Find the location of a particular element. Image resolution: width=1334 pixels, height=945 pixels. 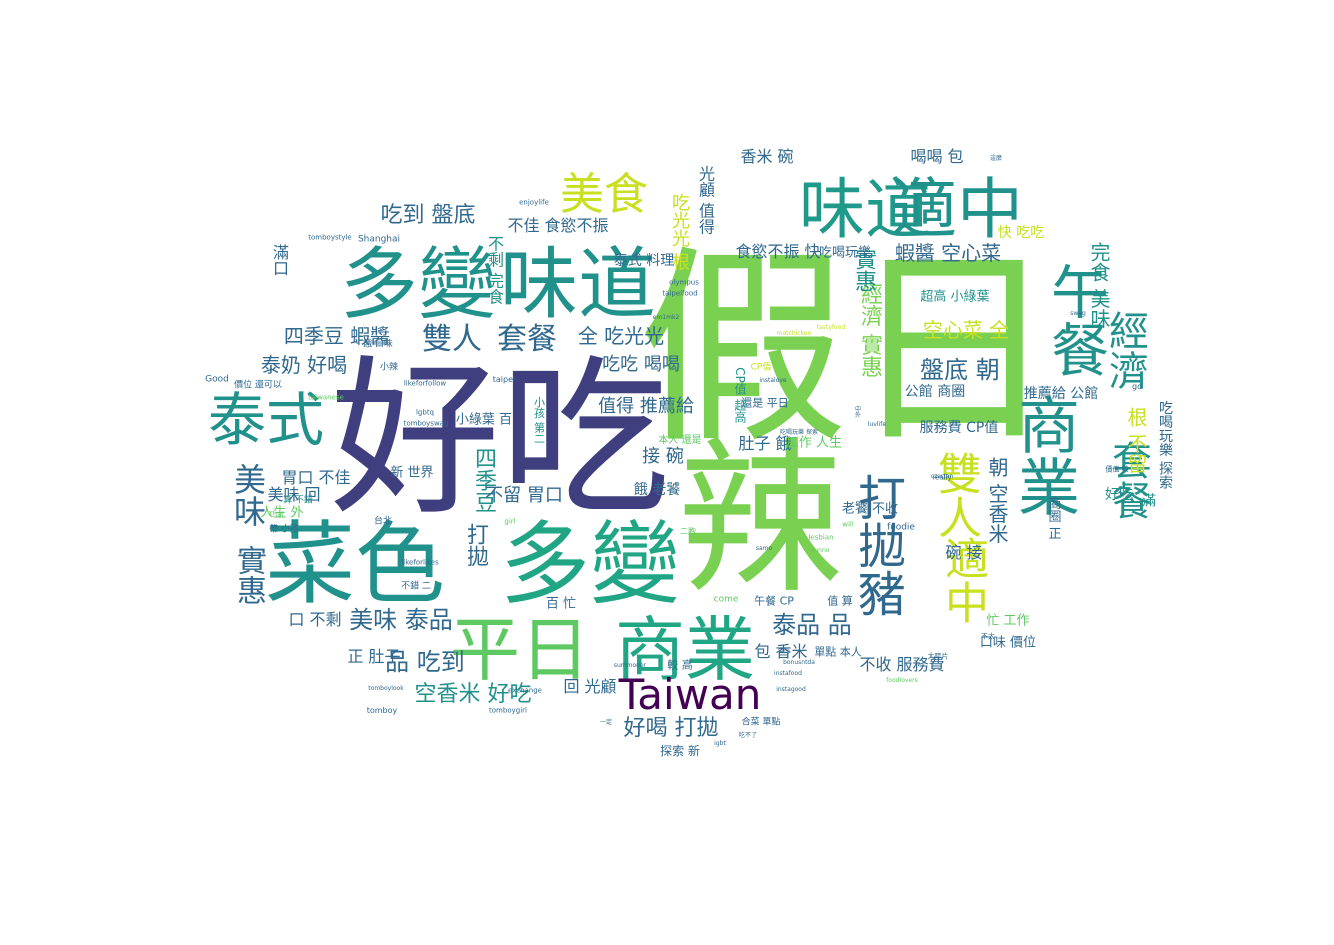

word-cloud-term: 這麼 is located at coordinates (996, 158).